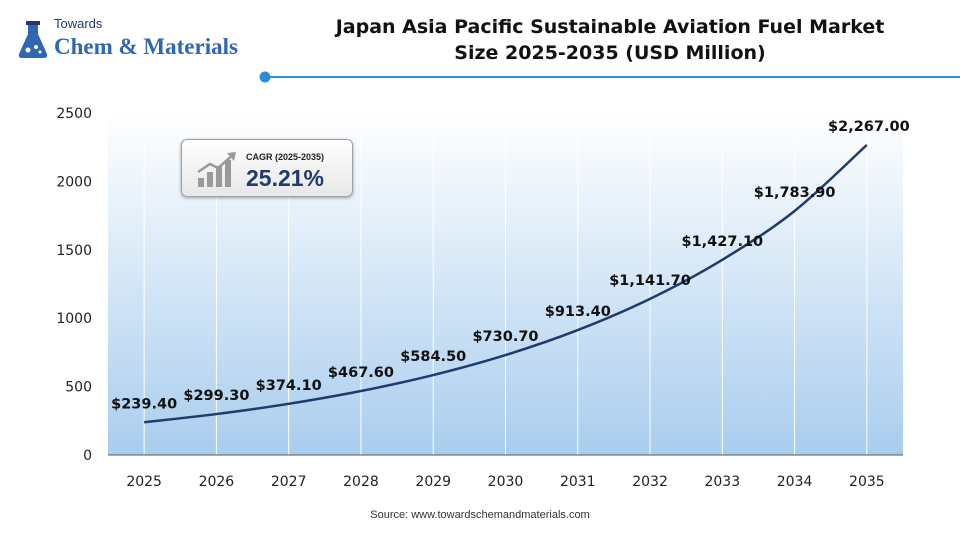 Image resolution: width=960 pixels, height=540 pixels. Describe the element at coordinates (869, 127) in the screenshot. I see `data-label-2035: $2,267.00` at that location.